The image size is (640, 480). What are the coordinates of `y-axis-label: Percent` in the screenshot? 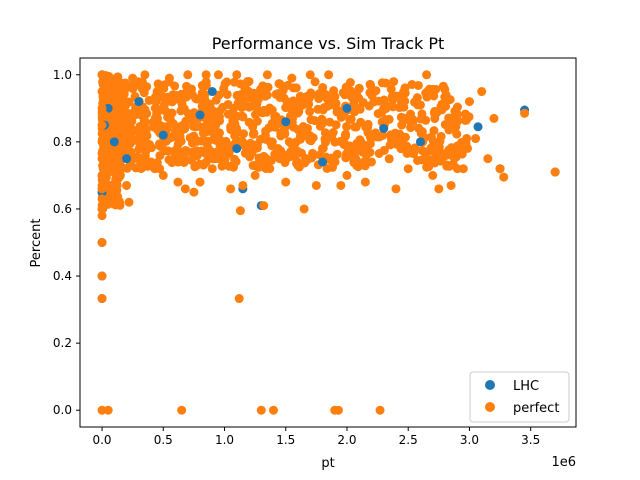 It's located at (36, 243).